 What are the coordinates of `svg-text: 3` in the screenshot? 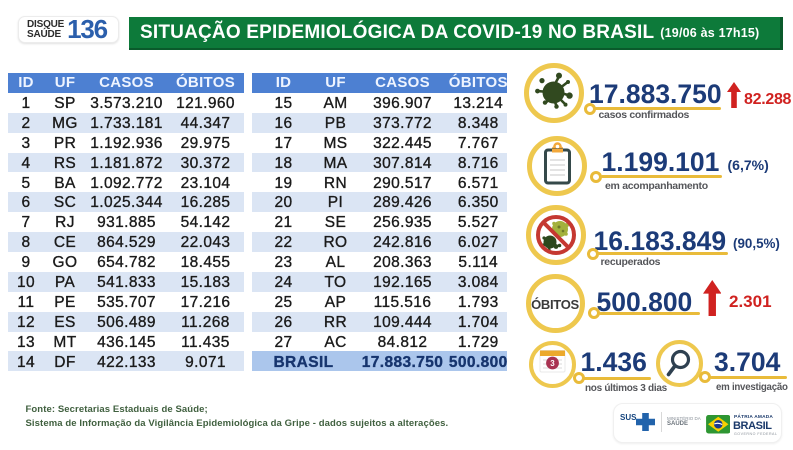 It's located at (552, 363).